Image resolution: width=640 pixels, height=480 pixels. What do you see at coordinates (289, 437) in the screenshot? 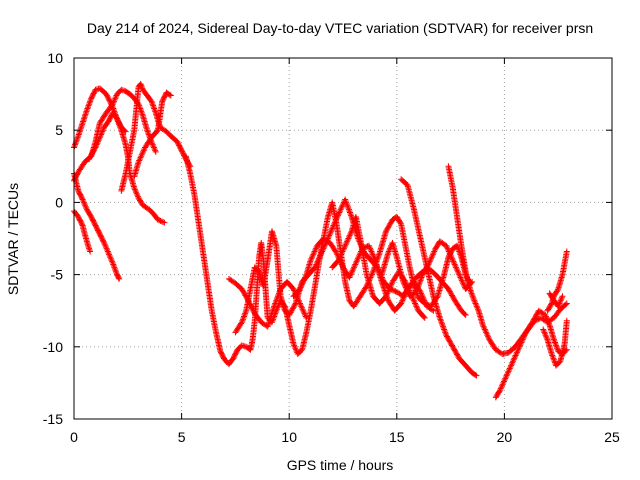
I see `x-tick-label: 10` at bounding box center [289, 437].